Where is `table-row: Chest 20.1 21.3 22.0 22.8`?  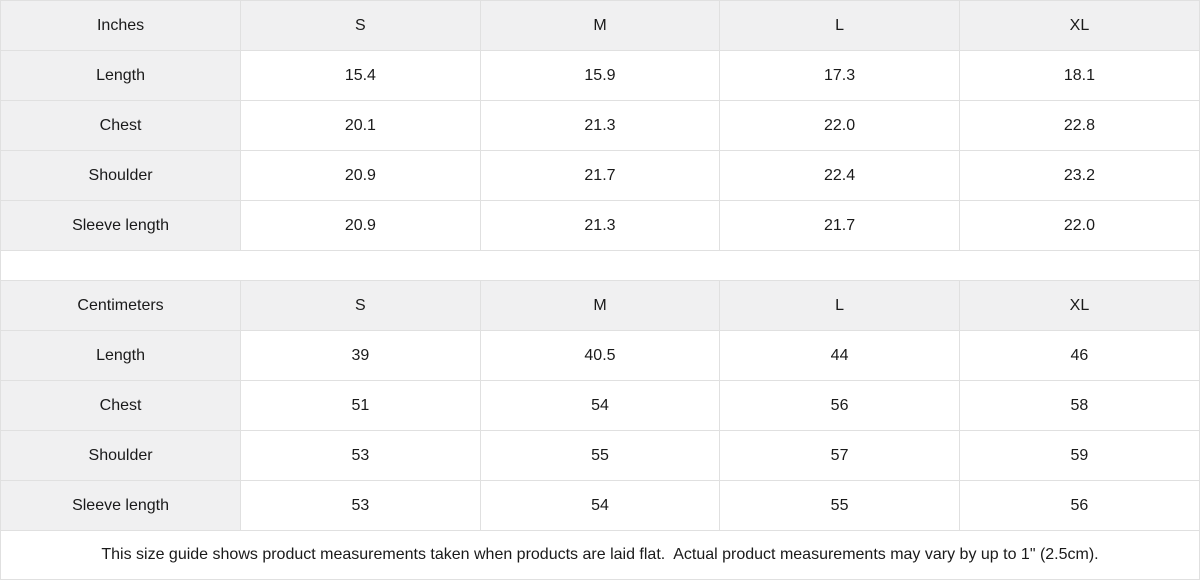
table-row: Chest 20.1 21.3 22.0 22.8 is located at coordinates (600, 125).